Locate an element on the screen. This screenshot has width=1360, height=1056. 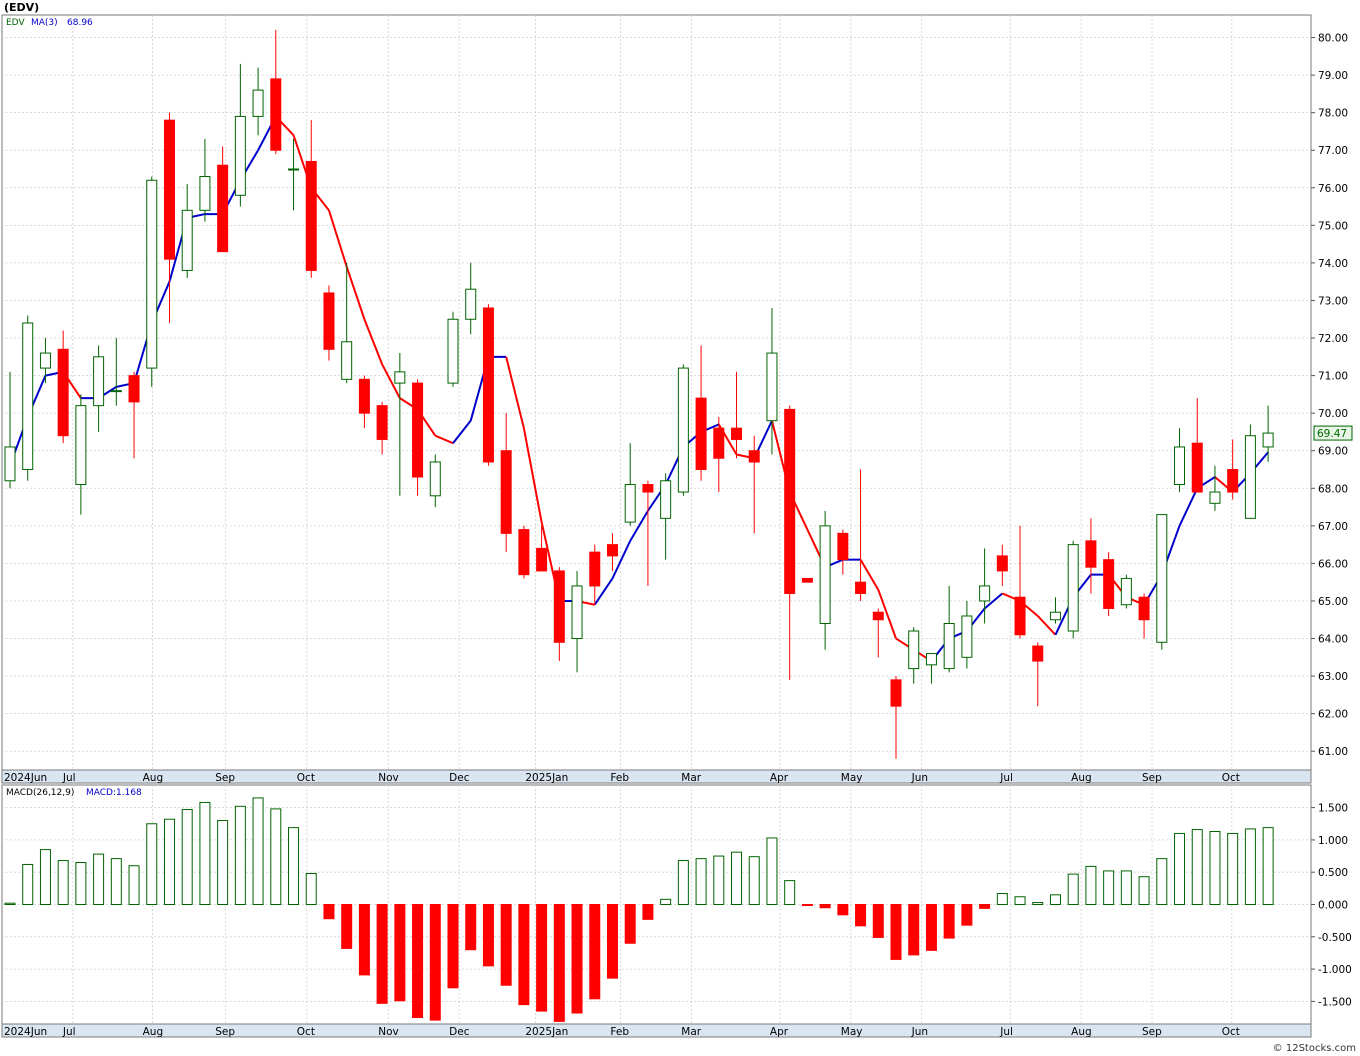
chart-title: (EDV) is located at coordinates (21, 7).